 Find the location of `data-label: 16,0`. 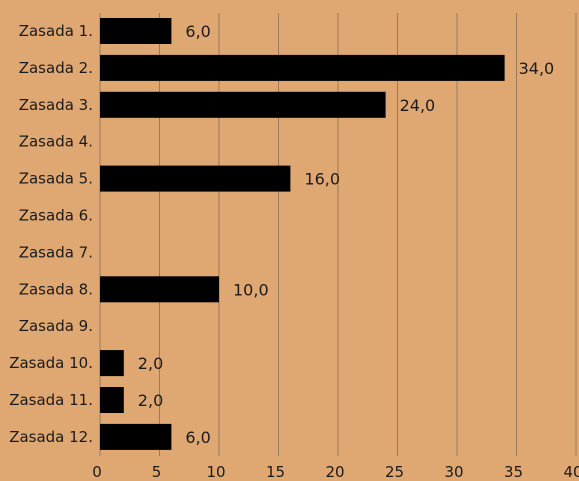

data-label: 16,0 is located at coordinates (322, 179).